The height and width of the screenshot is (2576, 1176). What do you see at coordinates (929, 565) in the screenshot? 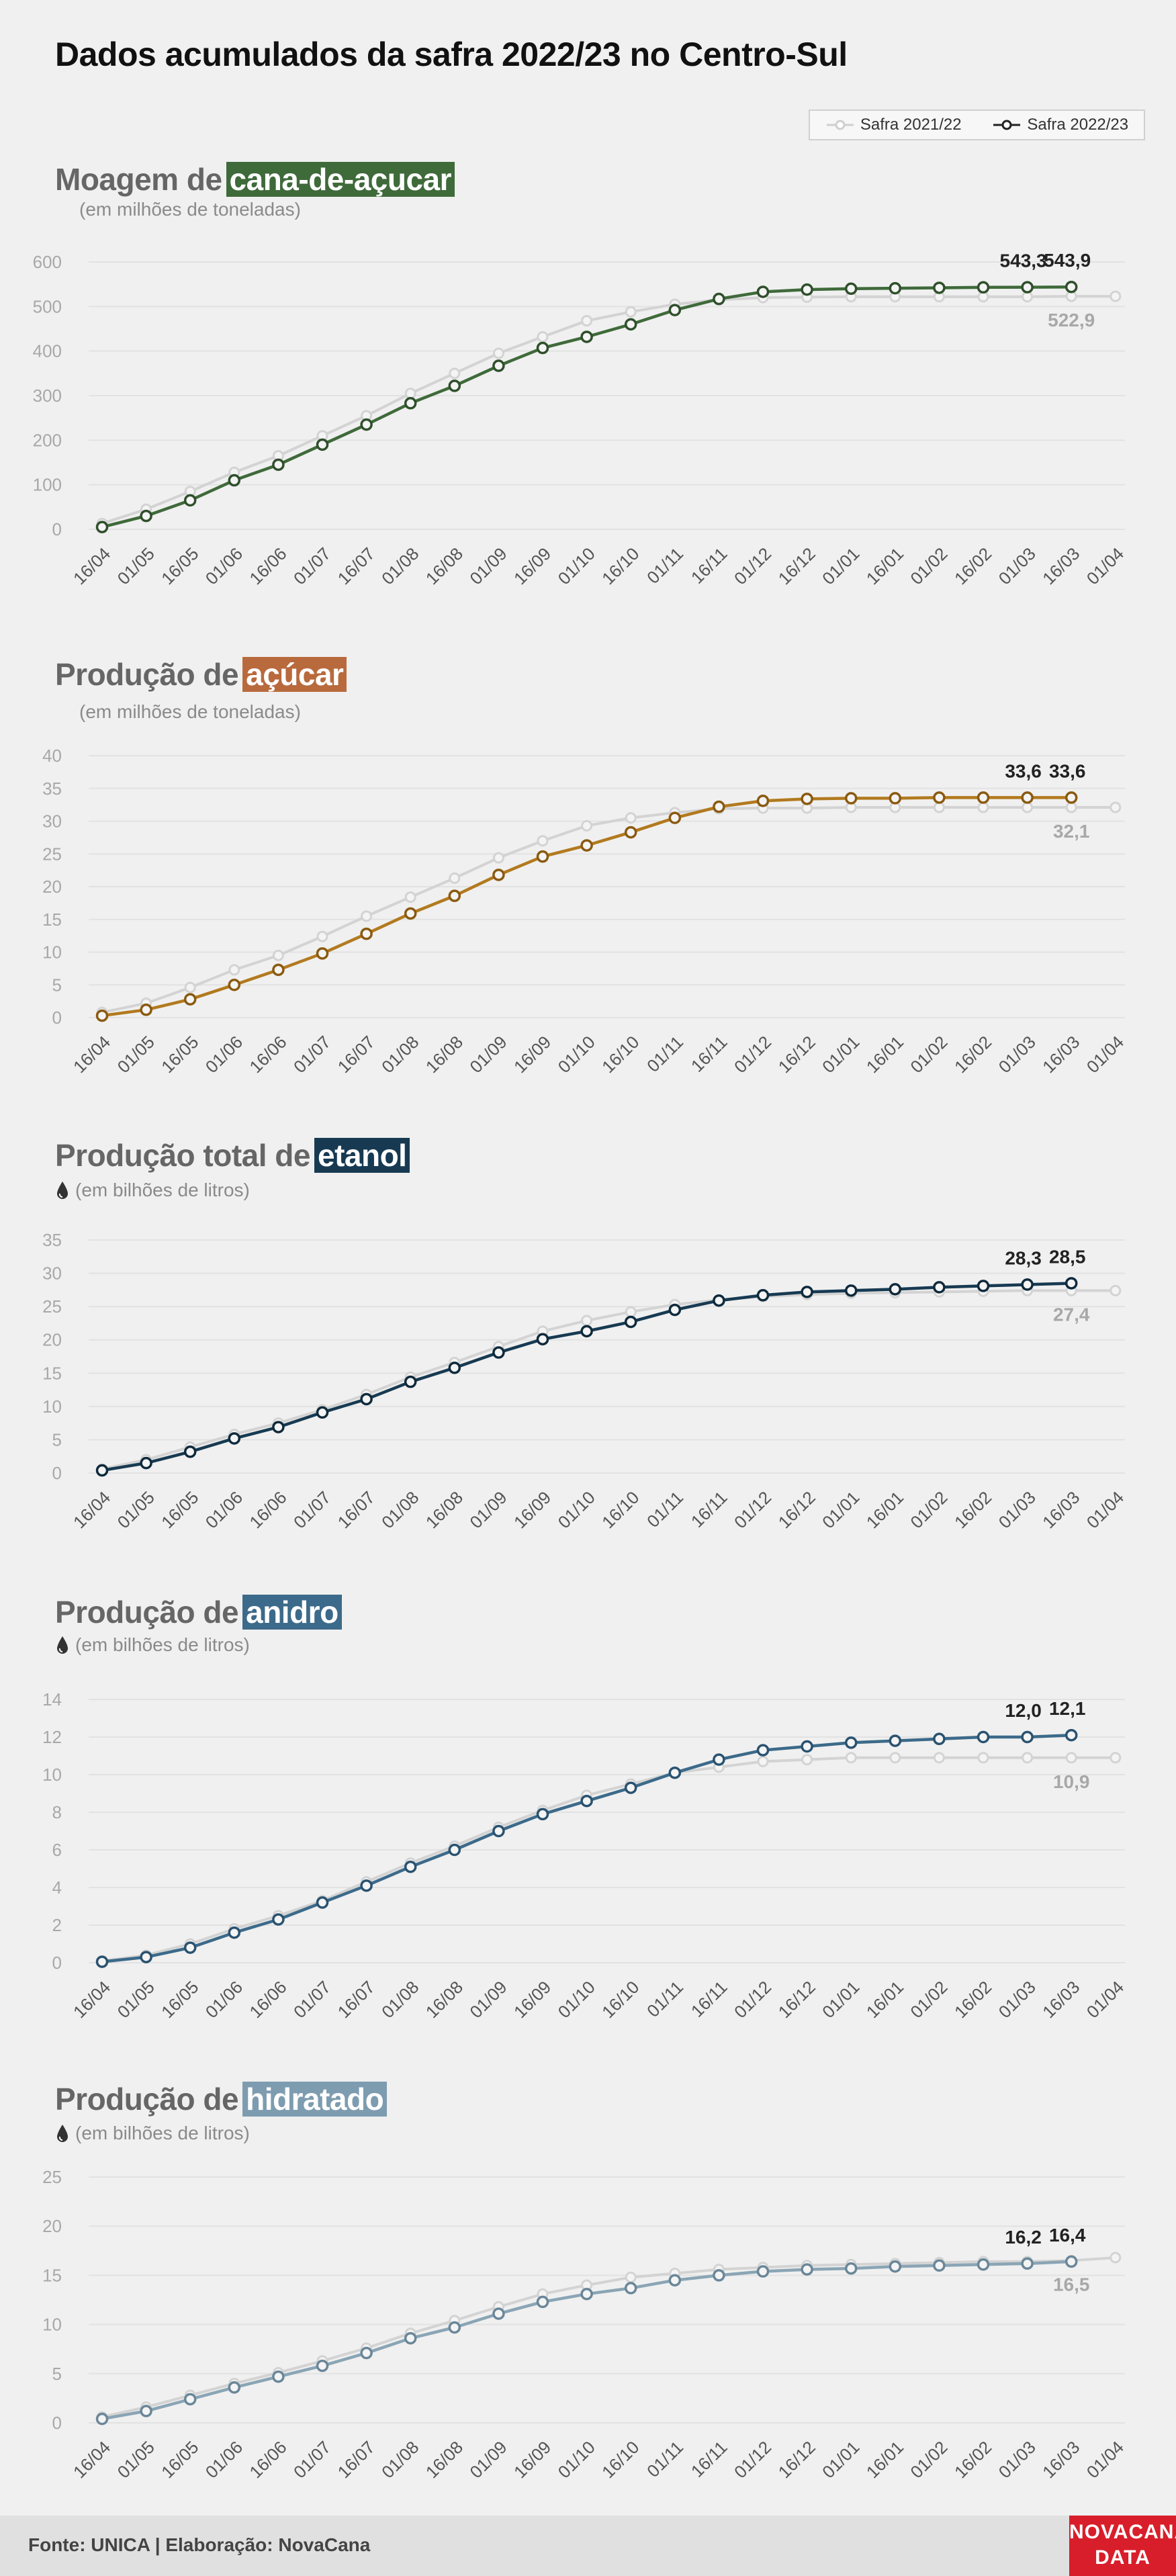
I see `x-tick-label: 01/02` at bounding box center [929, 565].